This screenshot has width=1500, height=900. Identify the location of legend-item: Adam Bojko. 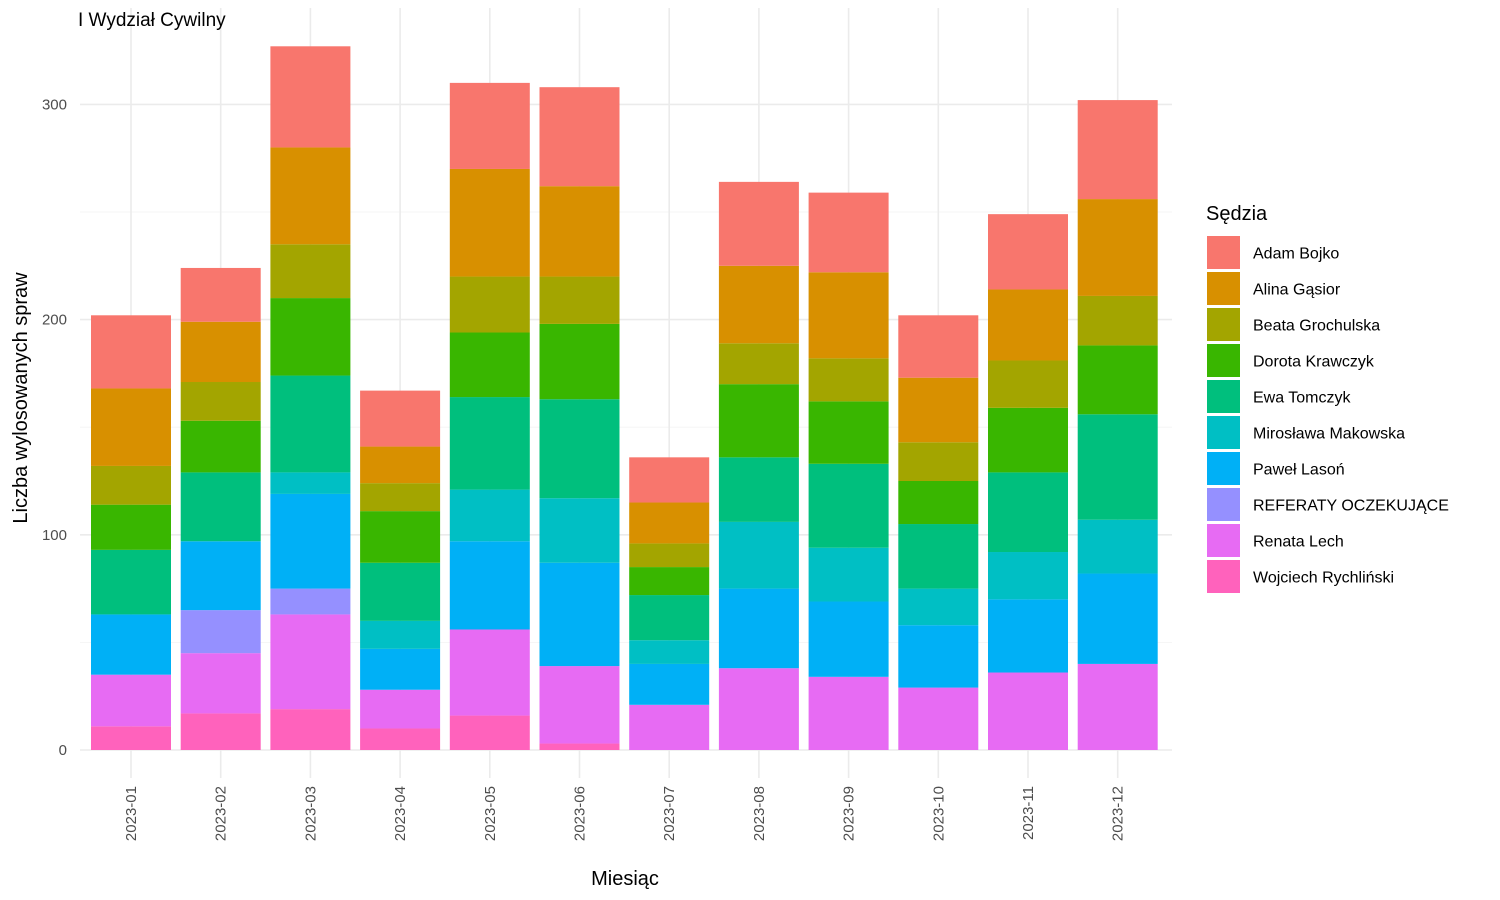
(1273, 252).